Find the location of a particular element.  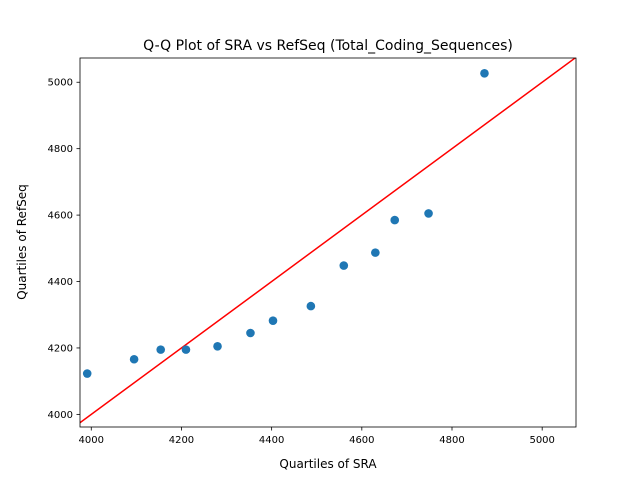

x-tick-label: 5000 is located at coordinates (541, 440).